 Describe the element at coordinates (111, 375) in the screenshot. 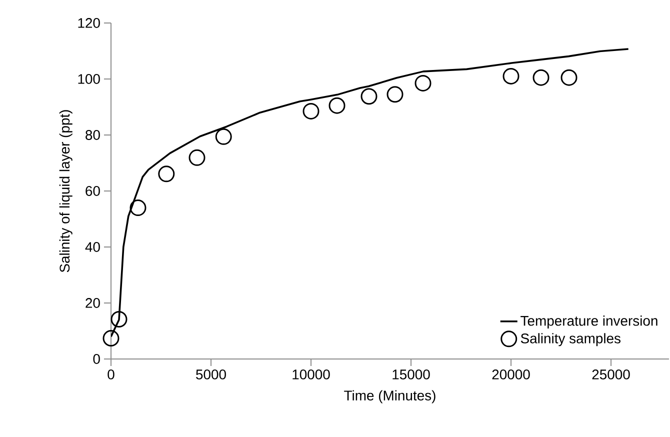

I see `x-tick-label: 0` at that location.